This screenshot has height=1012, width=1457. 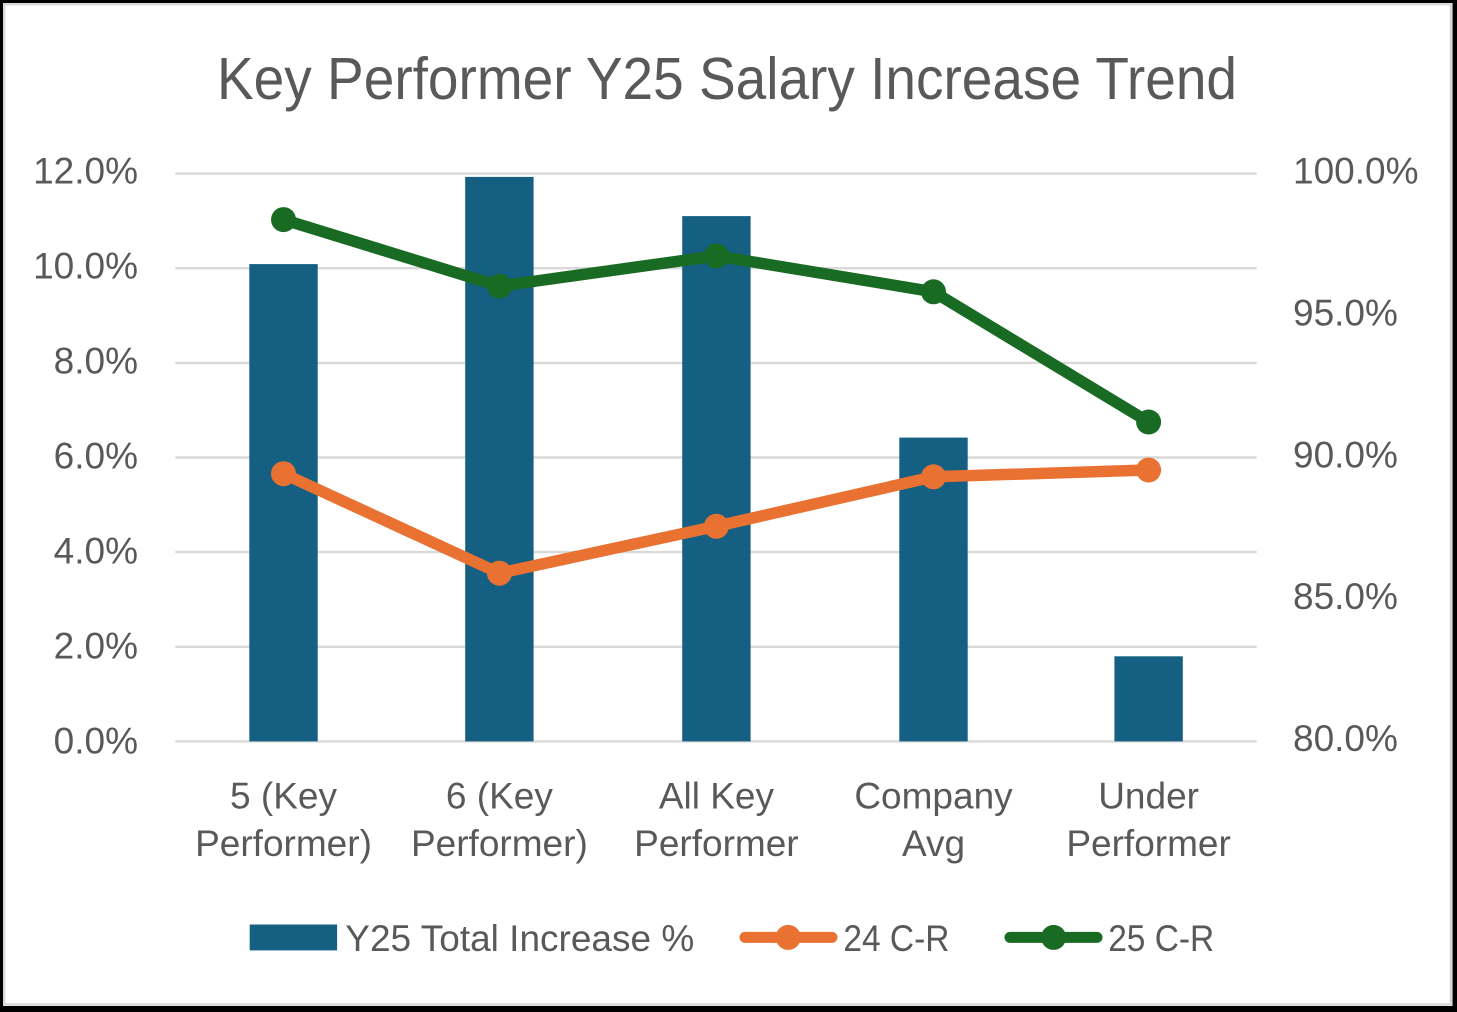 What do you see at coordinates (1345, 312) in the screenshot?
I see `svg-text: 95.0%` at bounding box center [1345, 312].